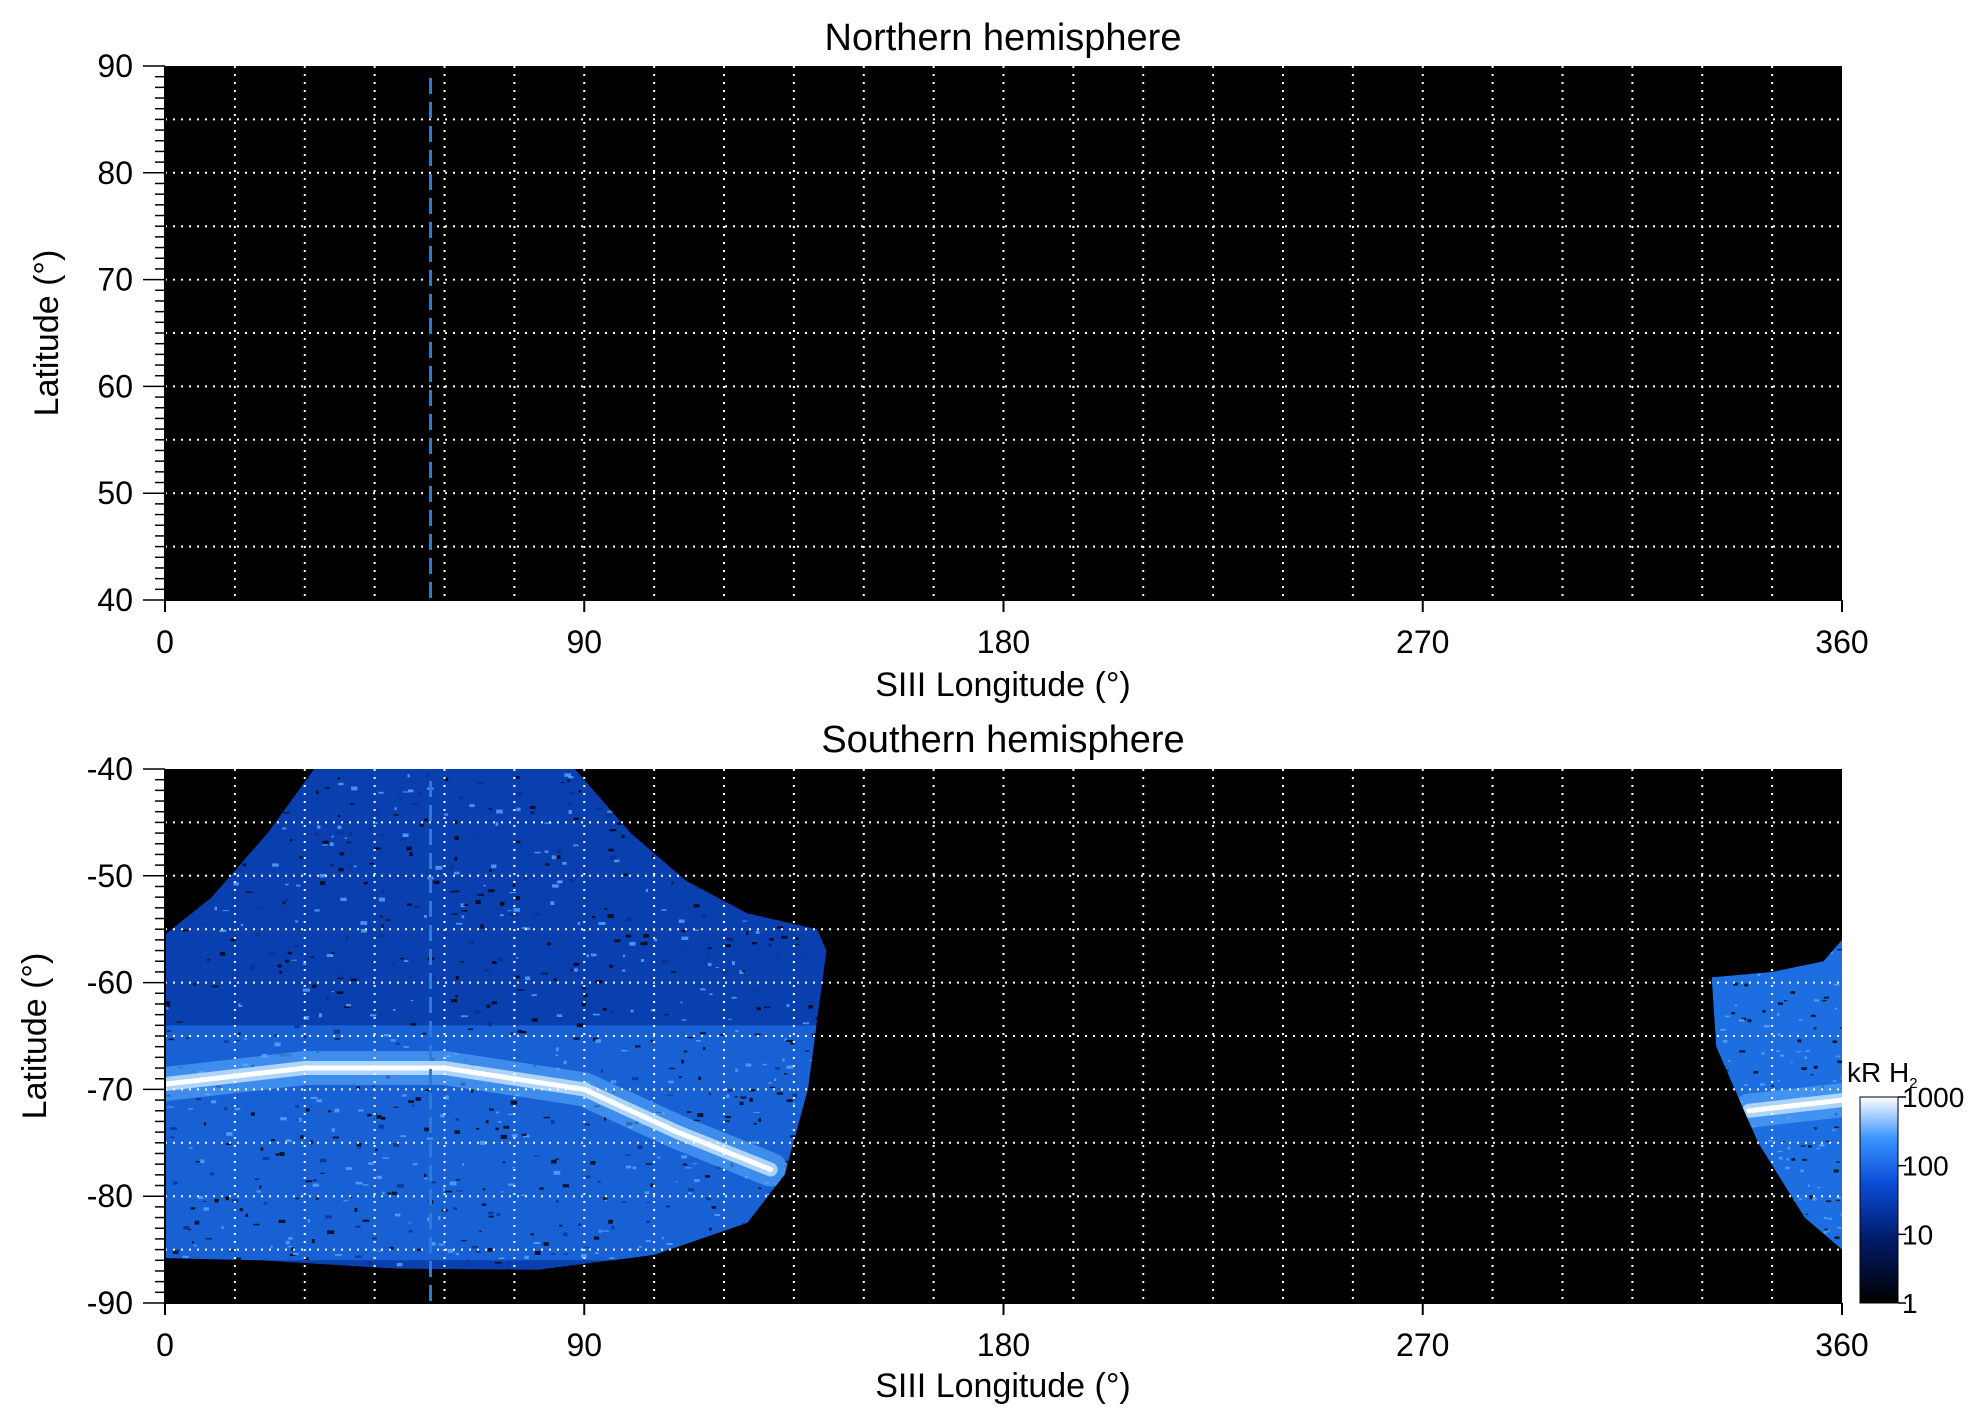 The image size is (1983, 1423). What do you see at coordinates (1879, 1200) in the screenshot?
I see `colorbar-gradient` at bounding box center [1879, 1200].